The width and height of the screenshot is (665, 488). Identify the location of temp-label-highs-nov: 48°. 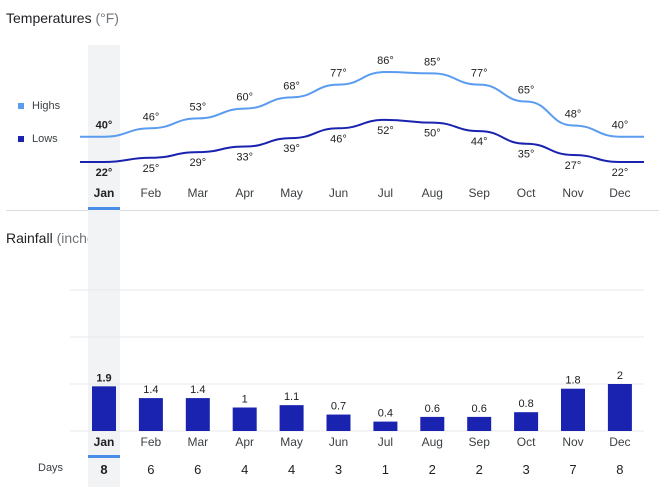
(573, 114).